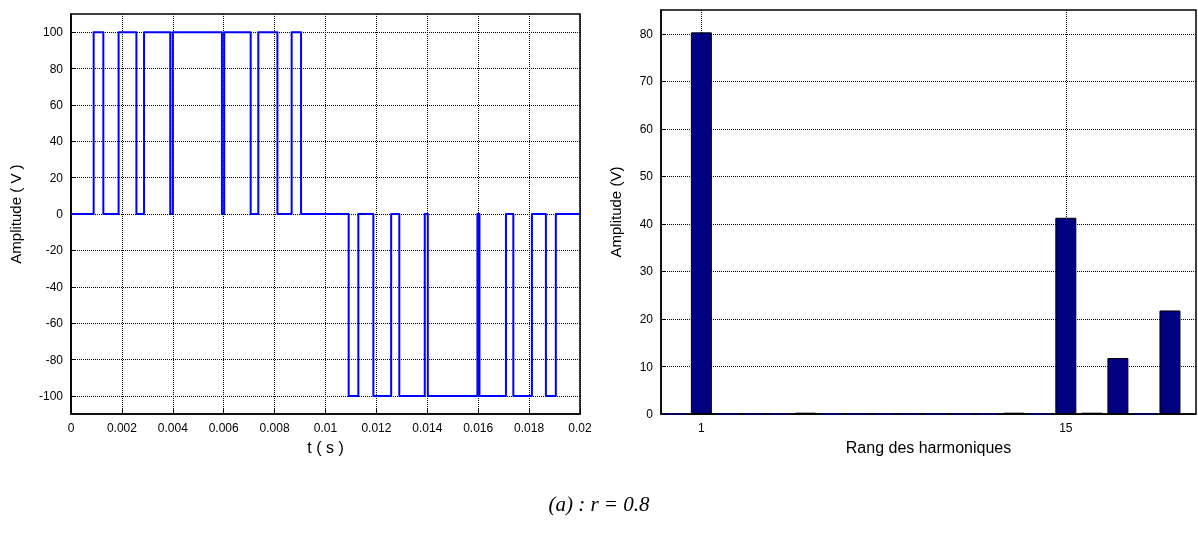 The width and height of the screenshot is (1198, 547). Describe the element at coordinates (646, 81) in the screenshot. I see `y-tick-label: 70` at that location.